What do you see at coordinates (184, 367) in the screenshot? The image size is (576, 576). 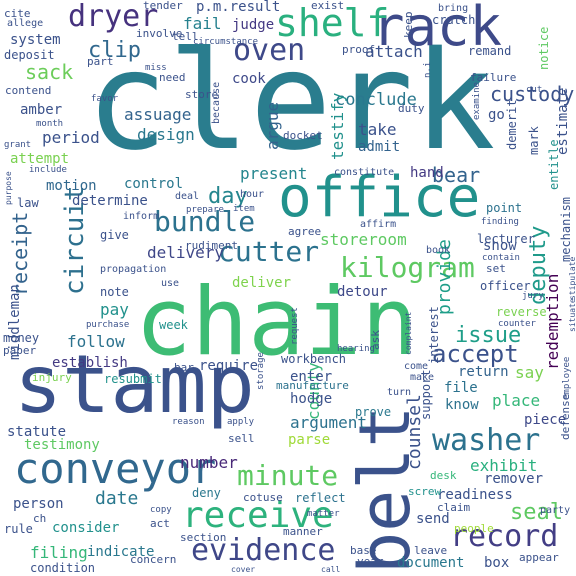 I see `word: bar` at bounding box center [184, 367].